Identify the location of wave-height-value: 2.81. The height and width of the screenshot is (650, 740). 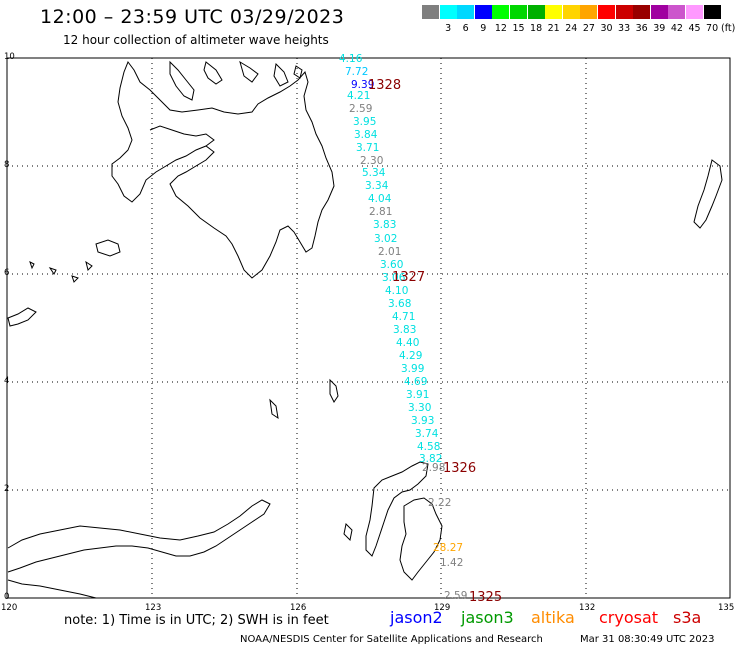
(380, 212).